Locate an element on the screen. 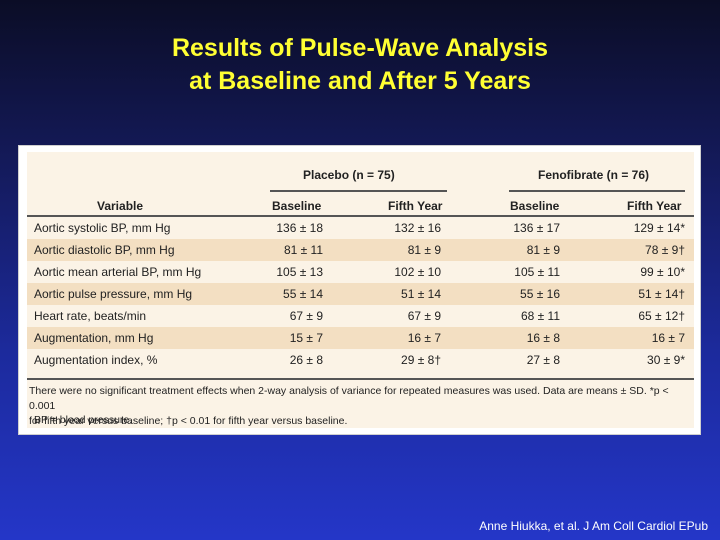 This screenshot has height=540, width=720. cell-placebo-fifth-year: 102 ± 10 is located at coordinates (417, 272).